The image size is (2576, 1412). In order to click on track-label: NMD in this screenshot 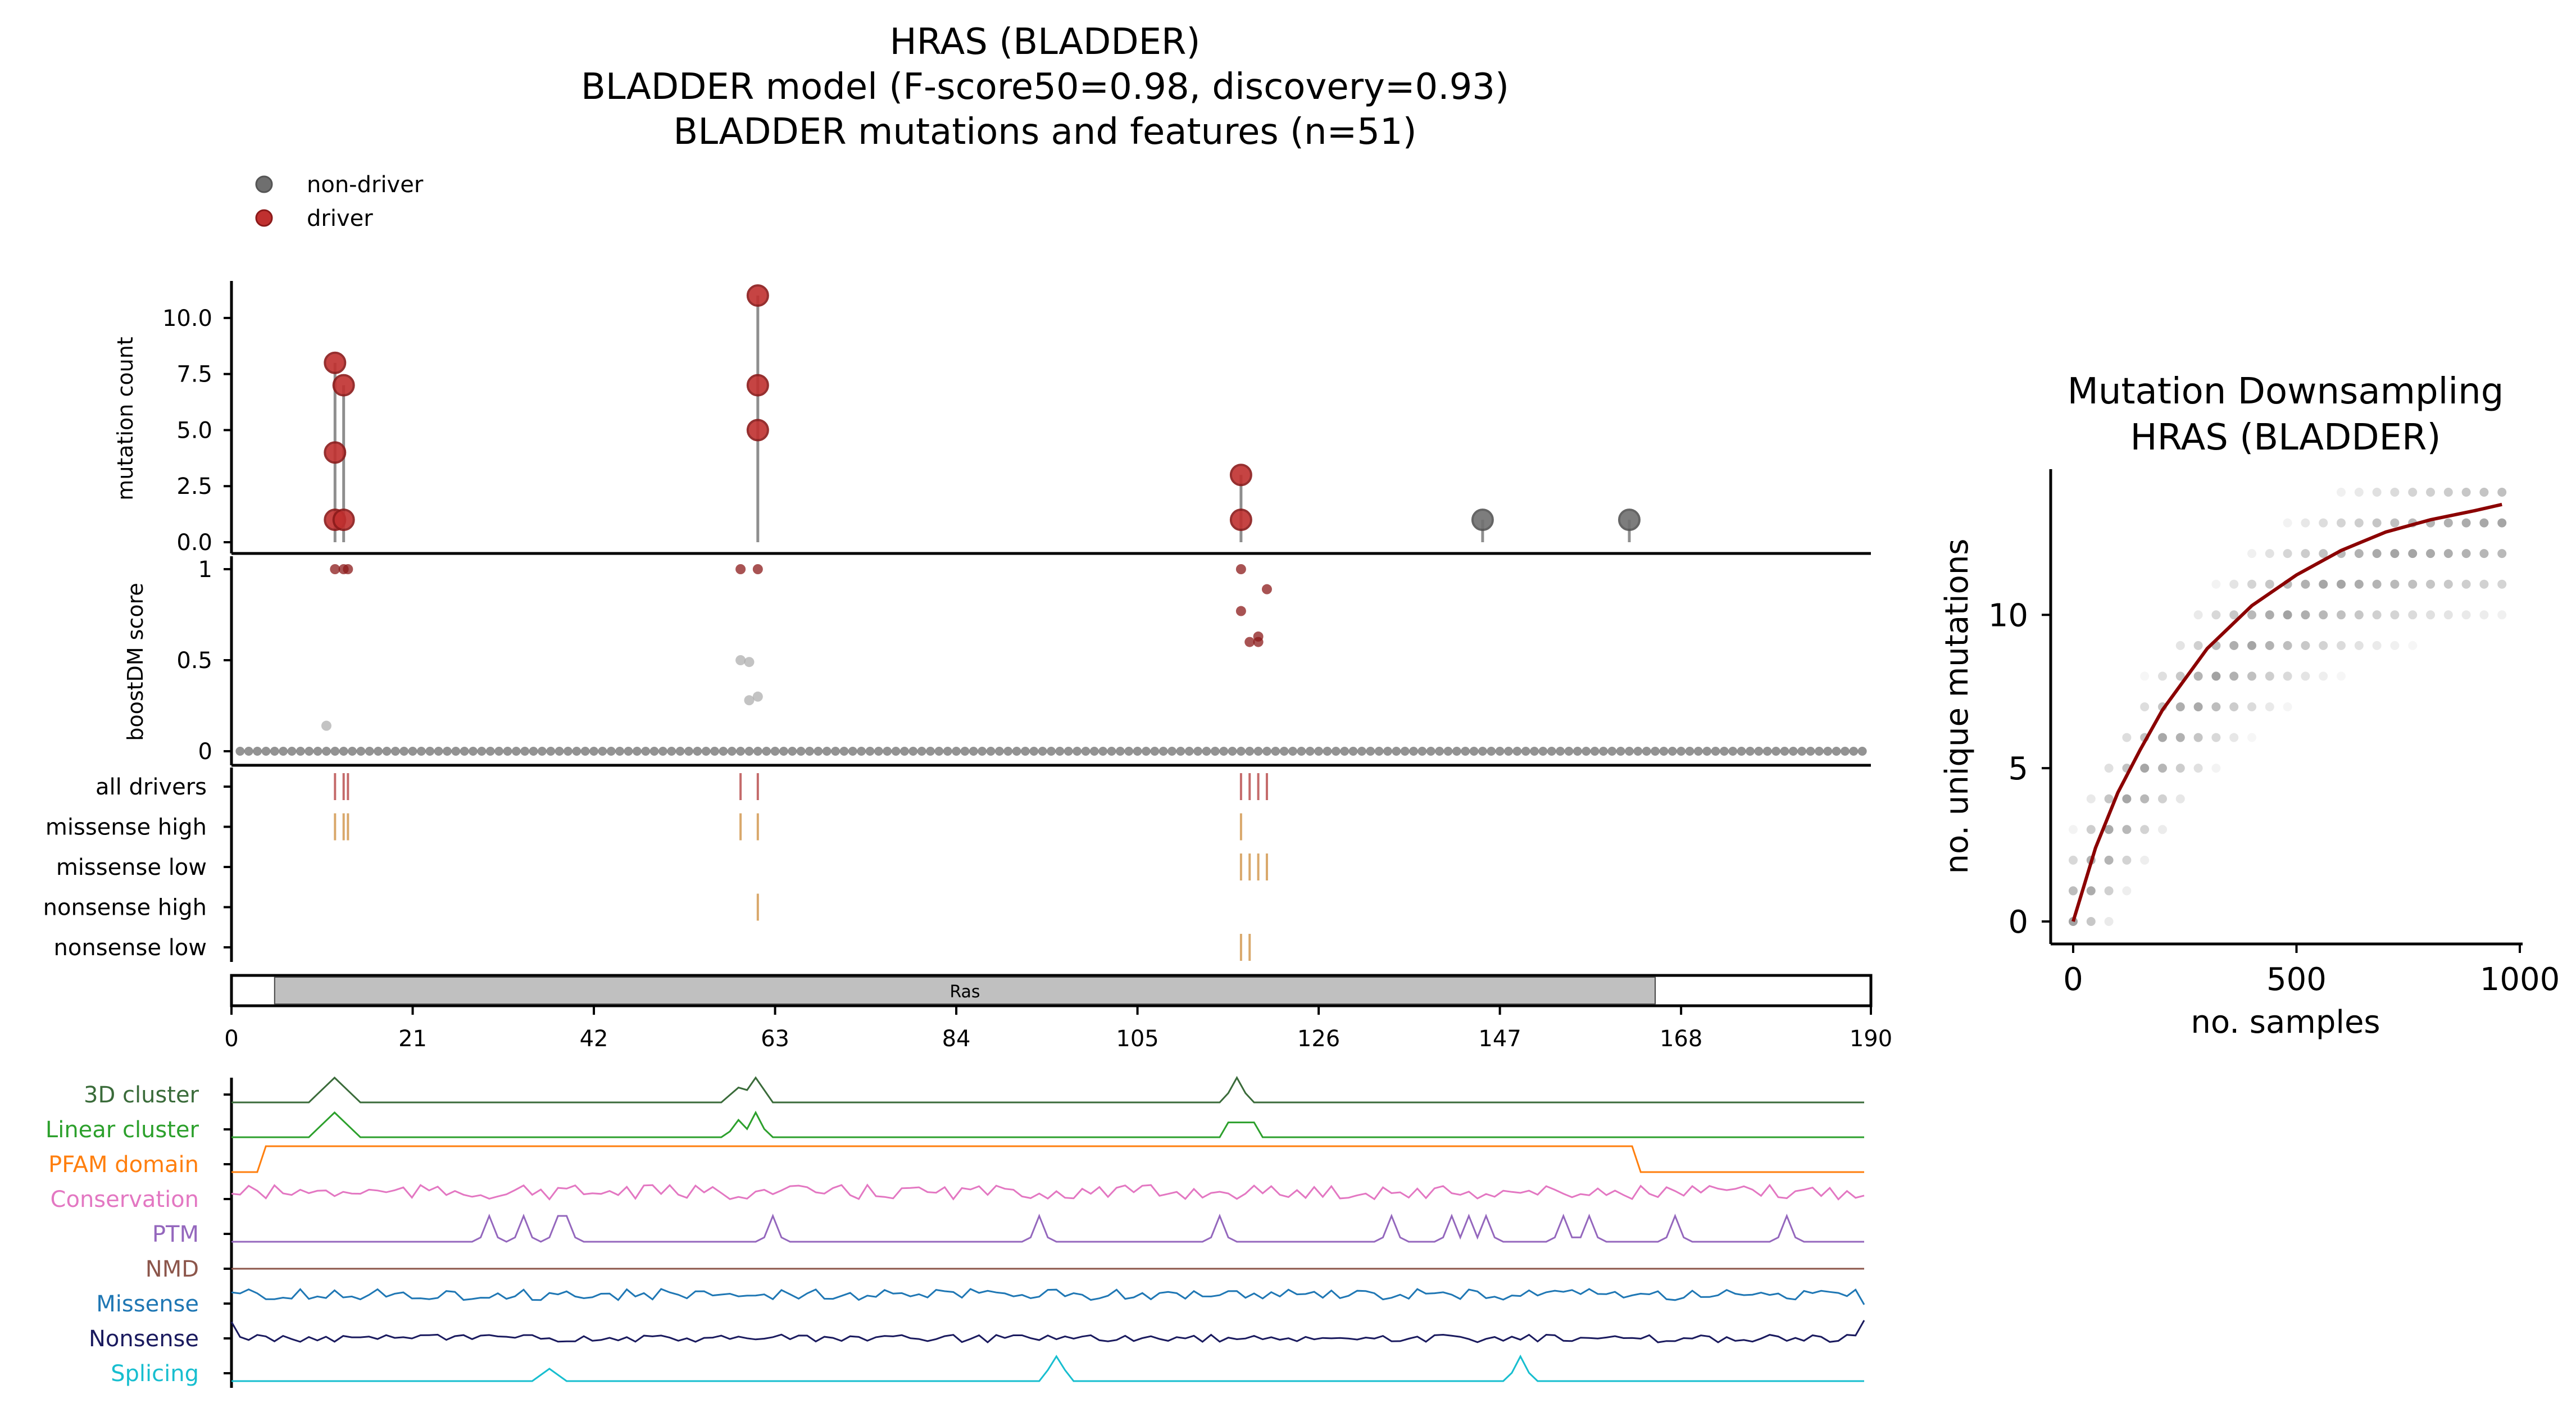, I will do `click(172, 1269)`.